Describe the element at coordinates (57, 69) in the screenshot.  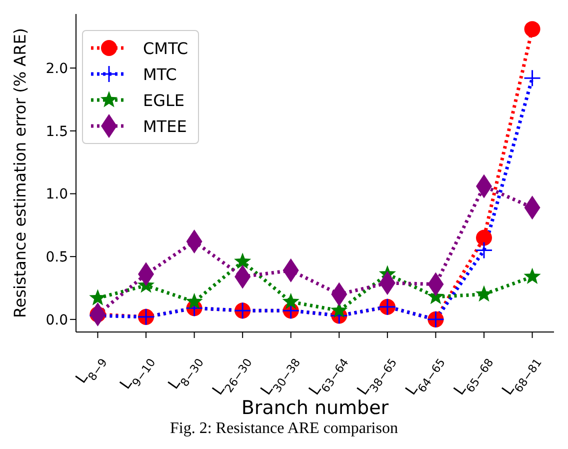
I see `y-tick-label: 2.0` at that location.